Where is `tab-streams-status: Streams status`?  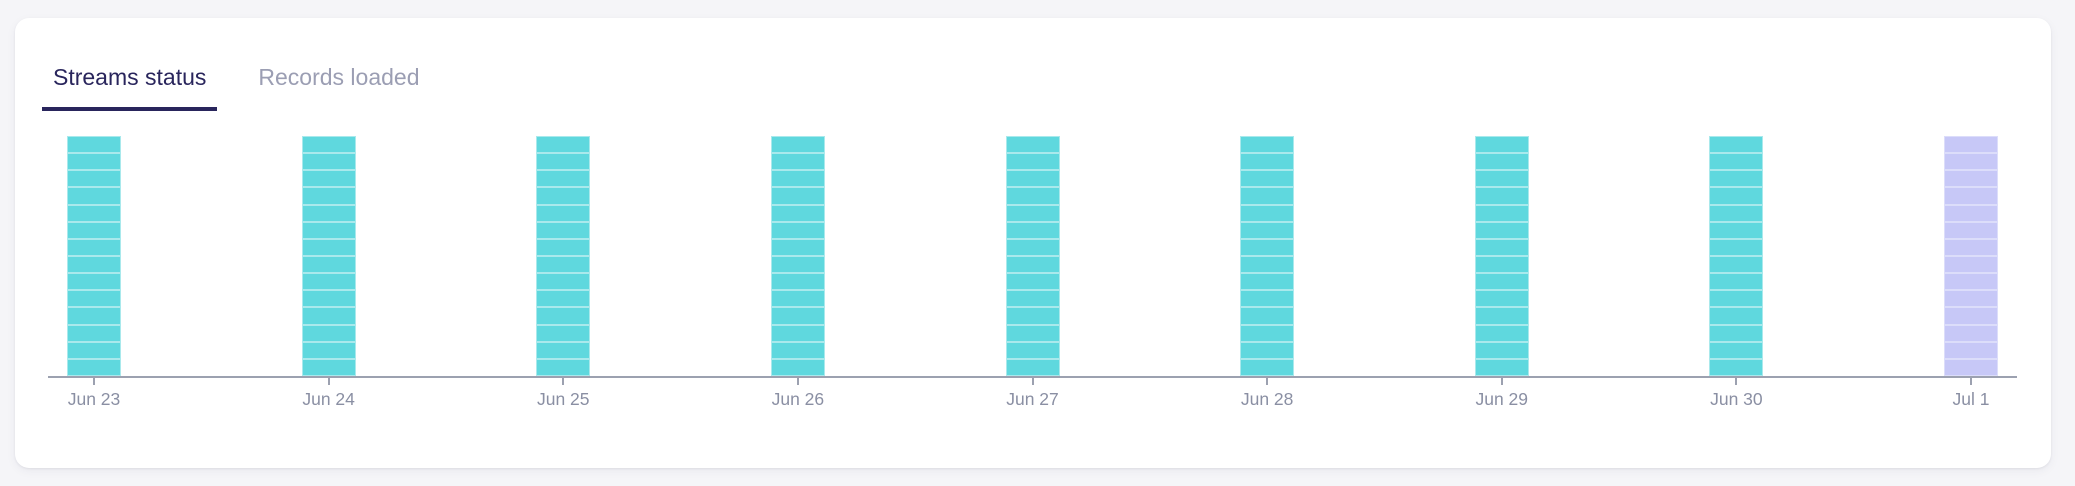
tab-streams-status: Streams status is located at coordinates (130, 86).